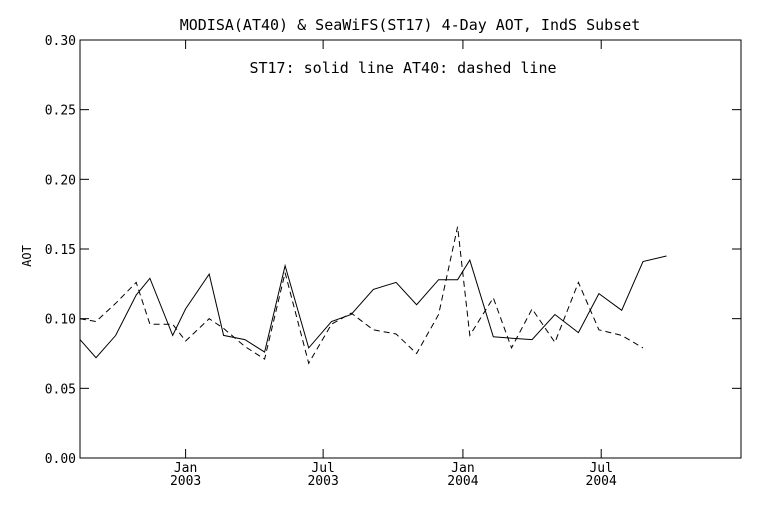 The image size is (768, 512). What do you see at coordinates (60, 459) in the screenshot?
I see `y-tick-label: 0.00` at bounding box center [60, 459].